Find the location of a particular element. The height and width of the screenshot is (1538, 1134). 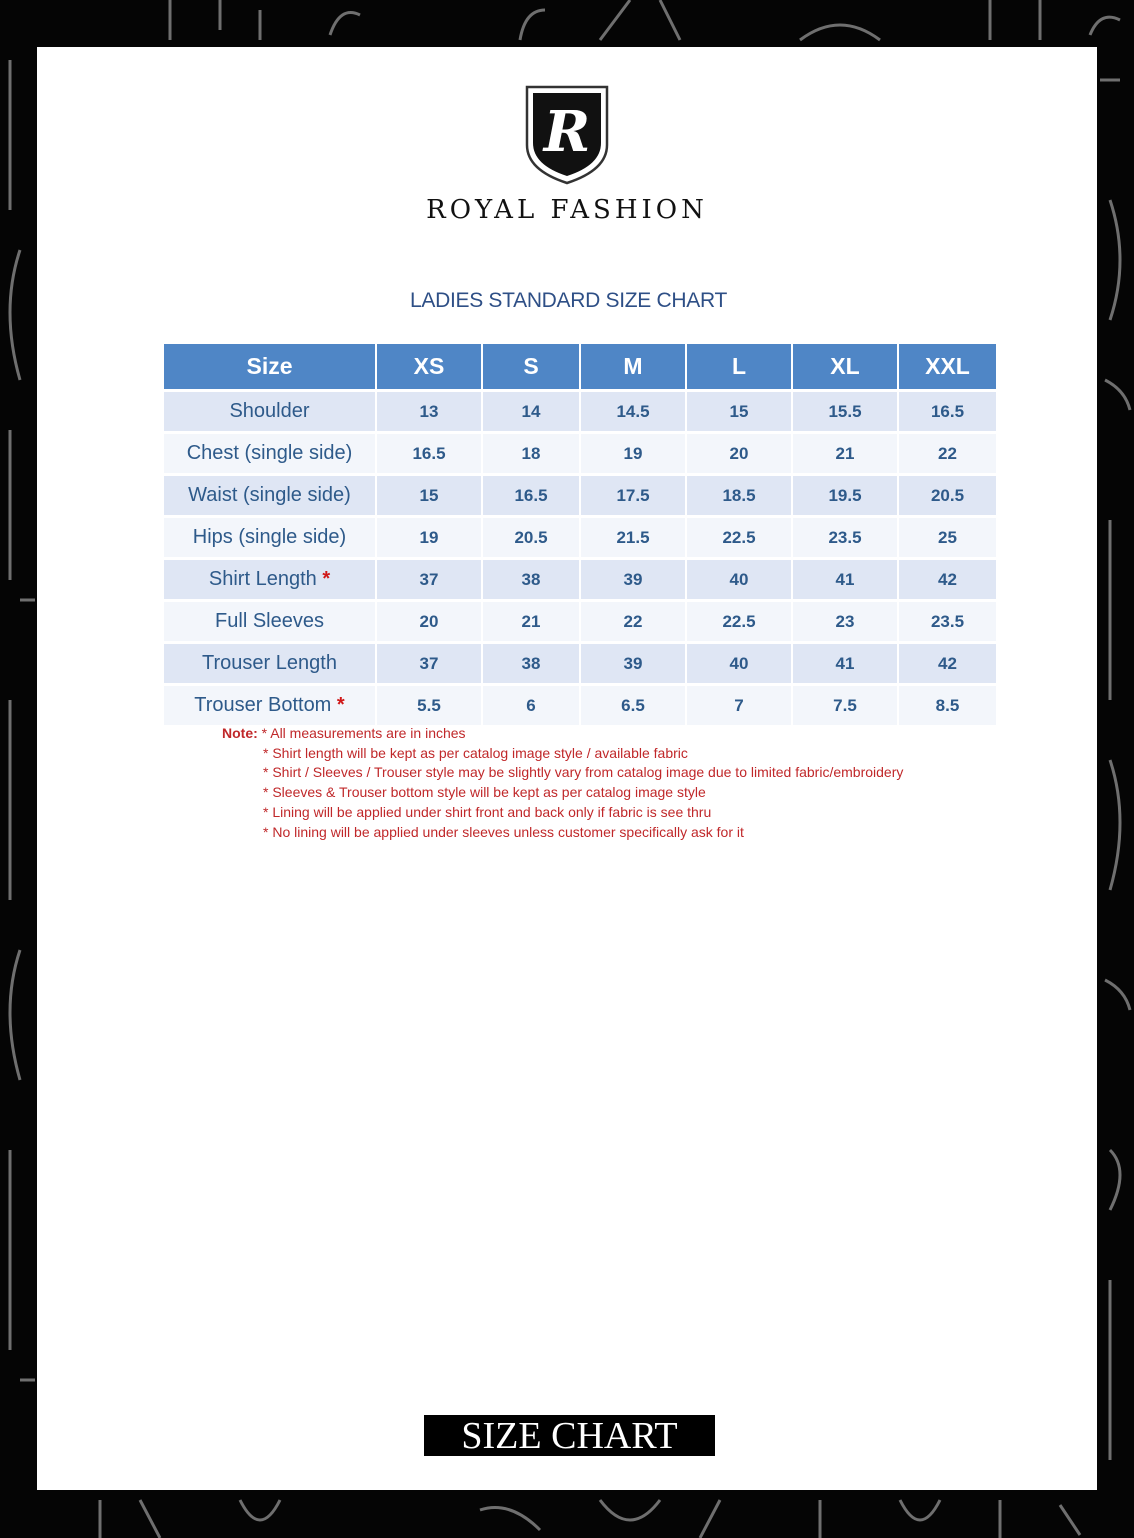

note-label: Note: is located at coordinates (240, 733).